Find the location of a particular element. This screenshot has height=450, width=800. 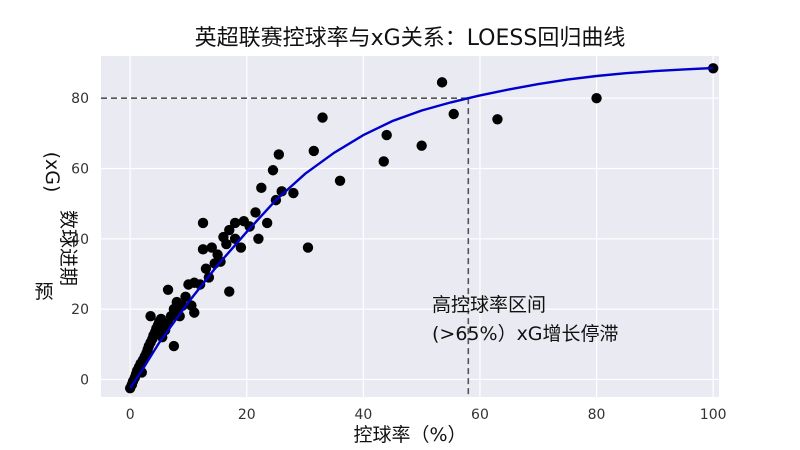

y-tick-label: 80 is located at coordinates (80, 99).